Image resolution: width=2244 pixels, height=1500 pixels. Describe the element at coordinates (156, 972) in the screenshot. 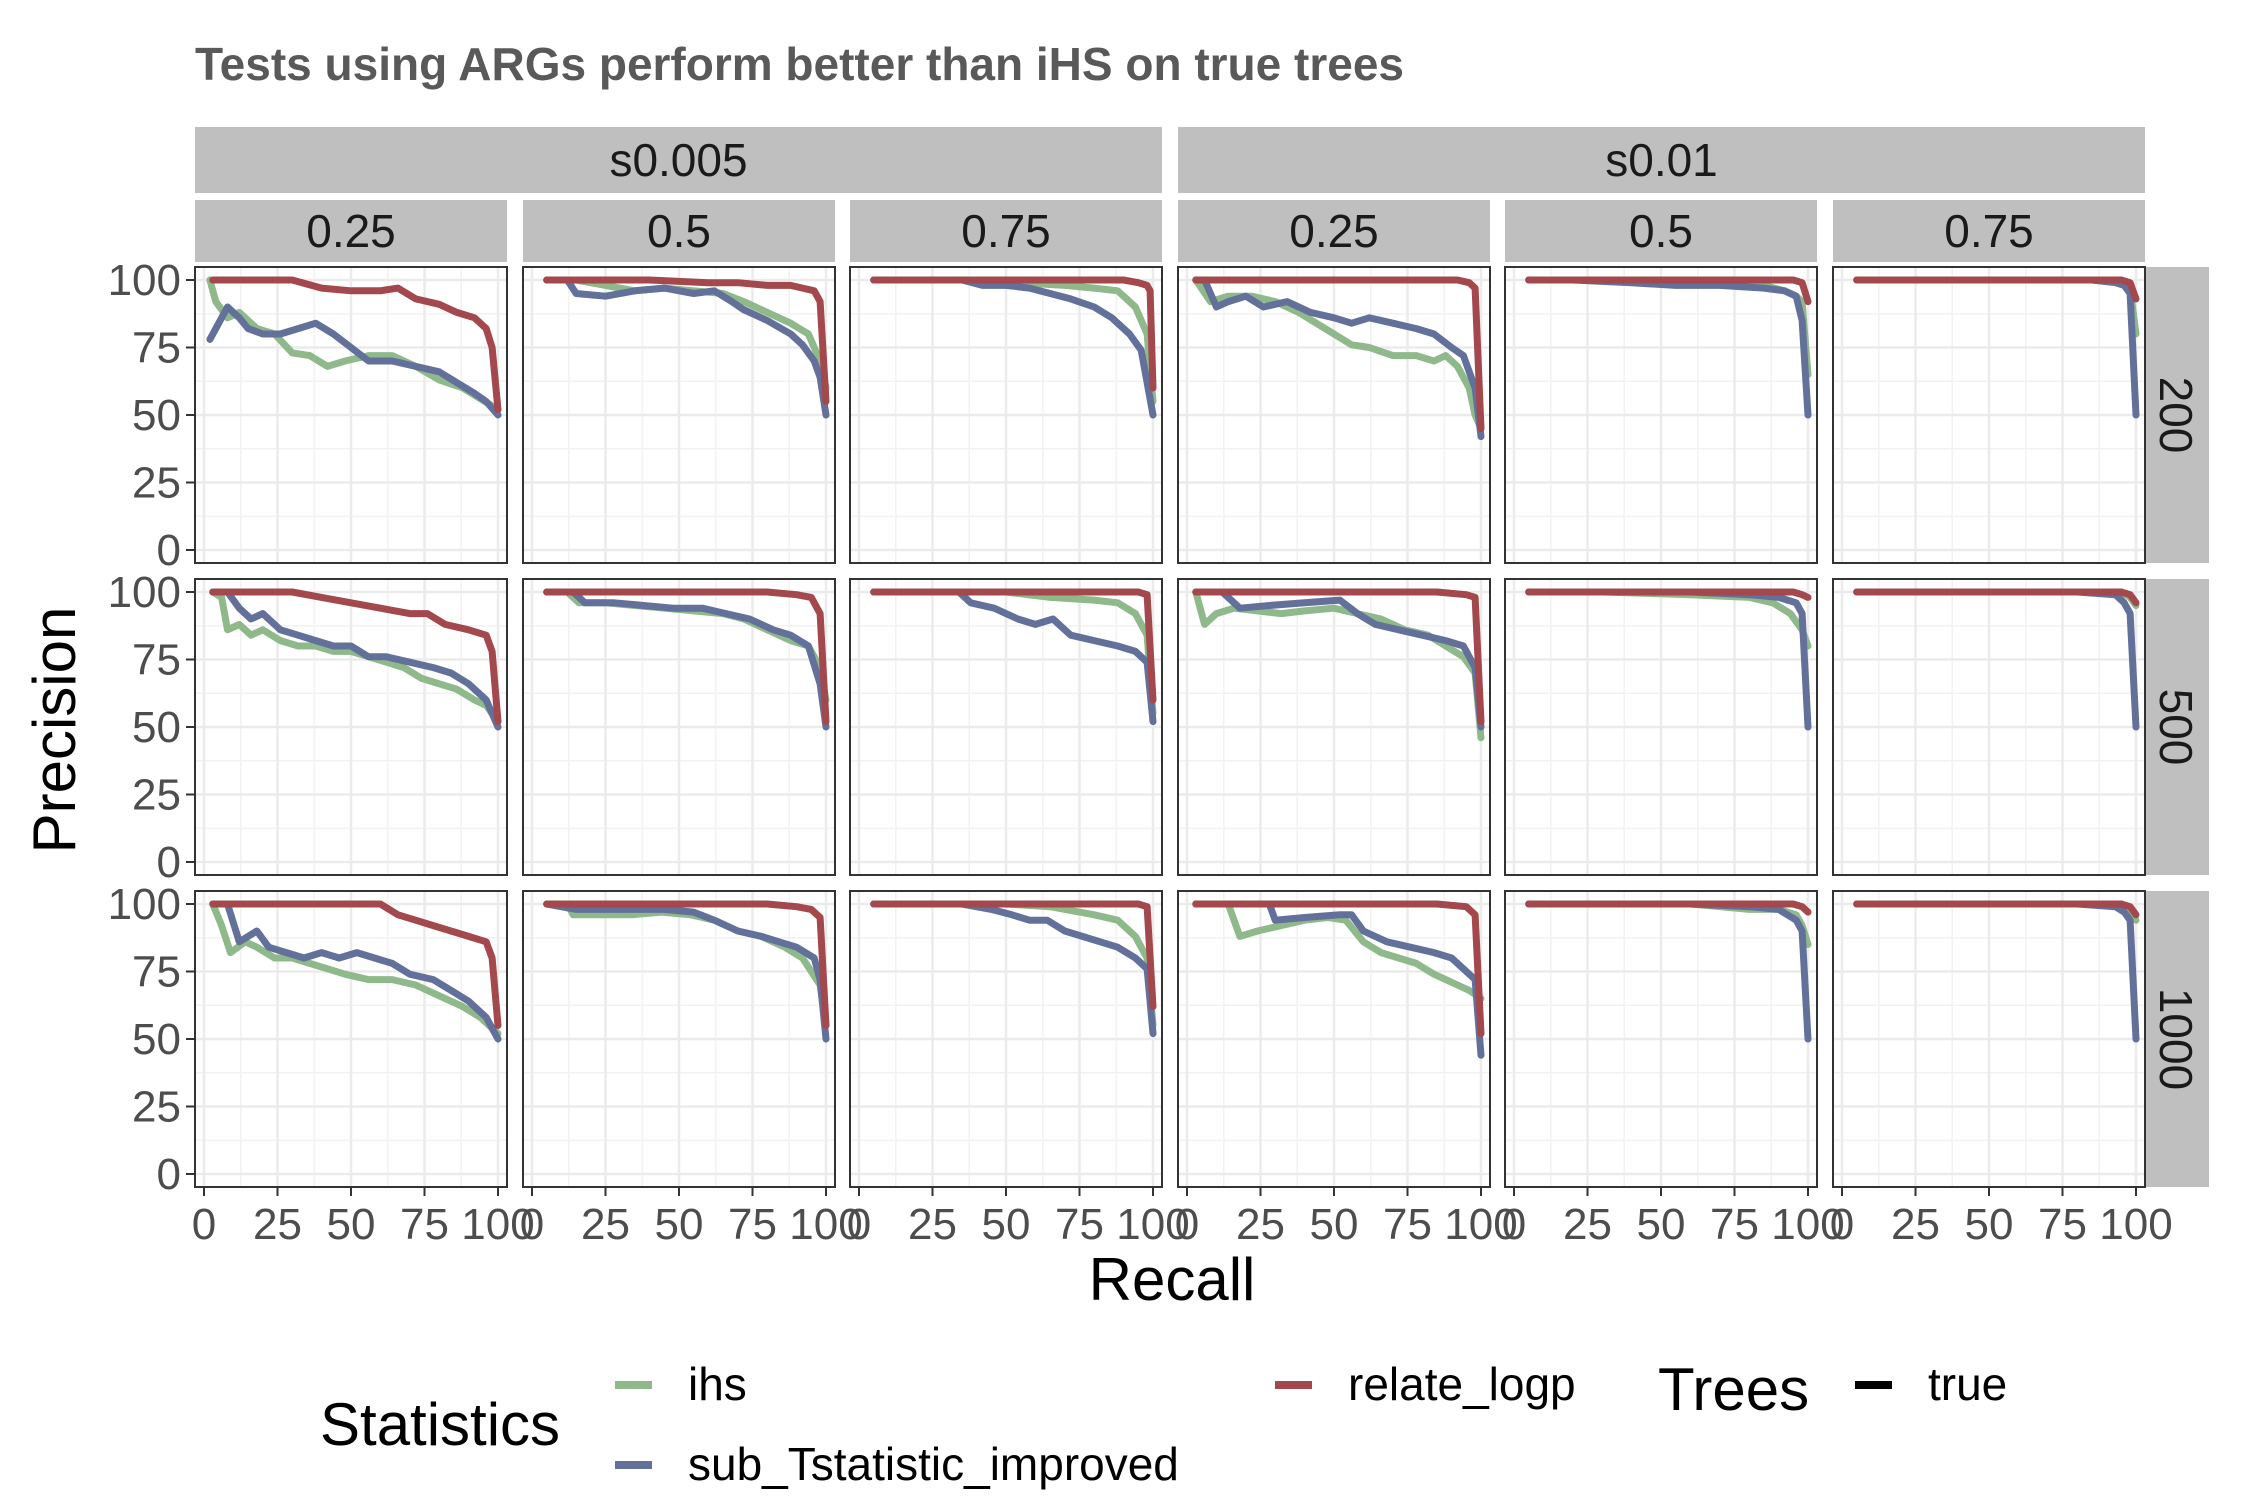

I see `y-tick-label-75-row-1000: 75` at that location.